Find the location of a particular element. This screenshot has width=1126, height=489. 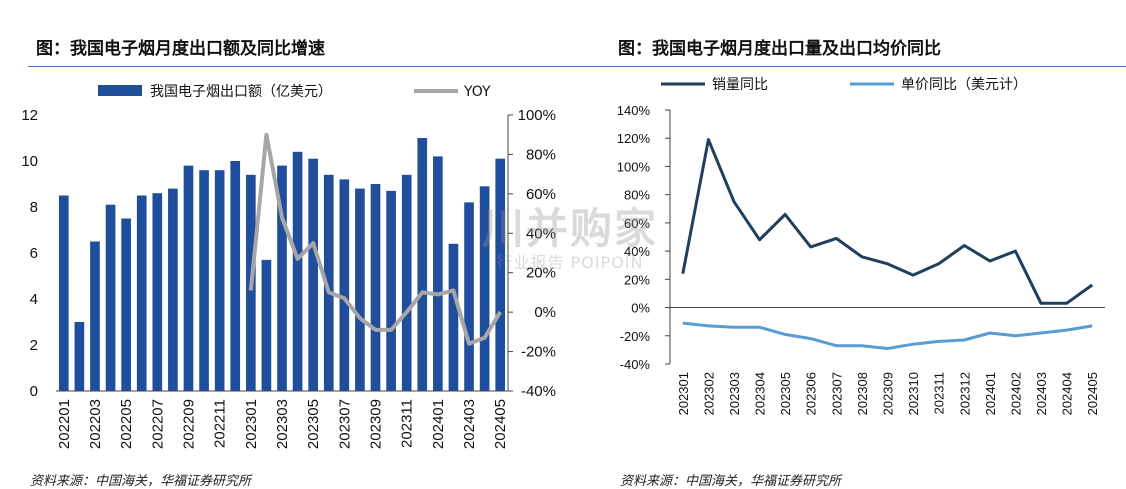

y-tick: 0% is located at coordinates (640, 308).